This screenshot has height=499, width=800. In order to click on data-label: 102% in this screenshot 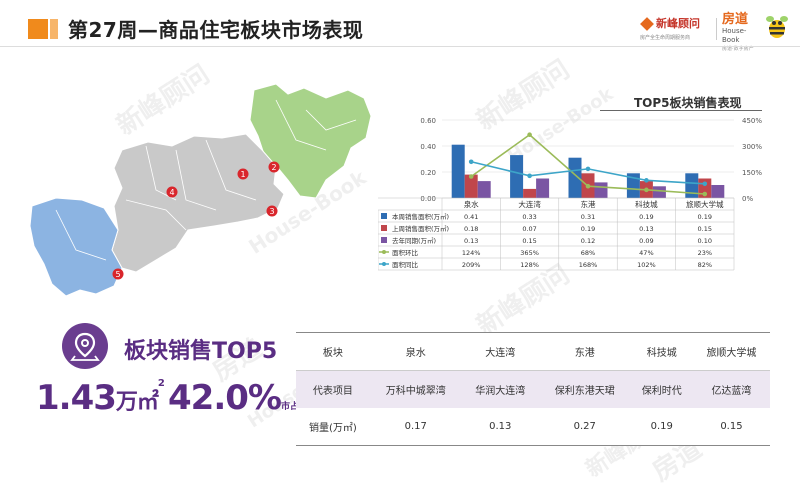, I will do `click(646, 265)`.